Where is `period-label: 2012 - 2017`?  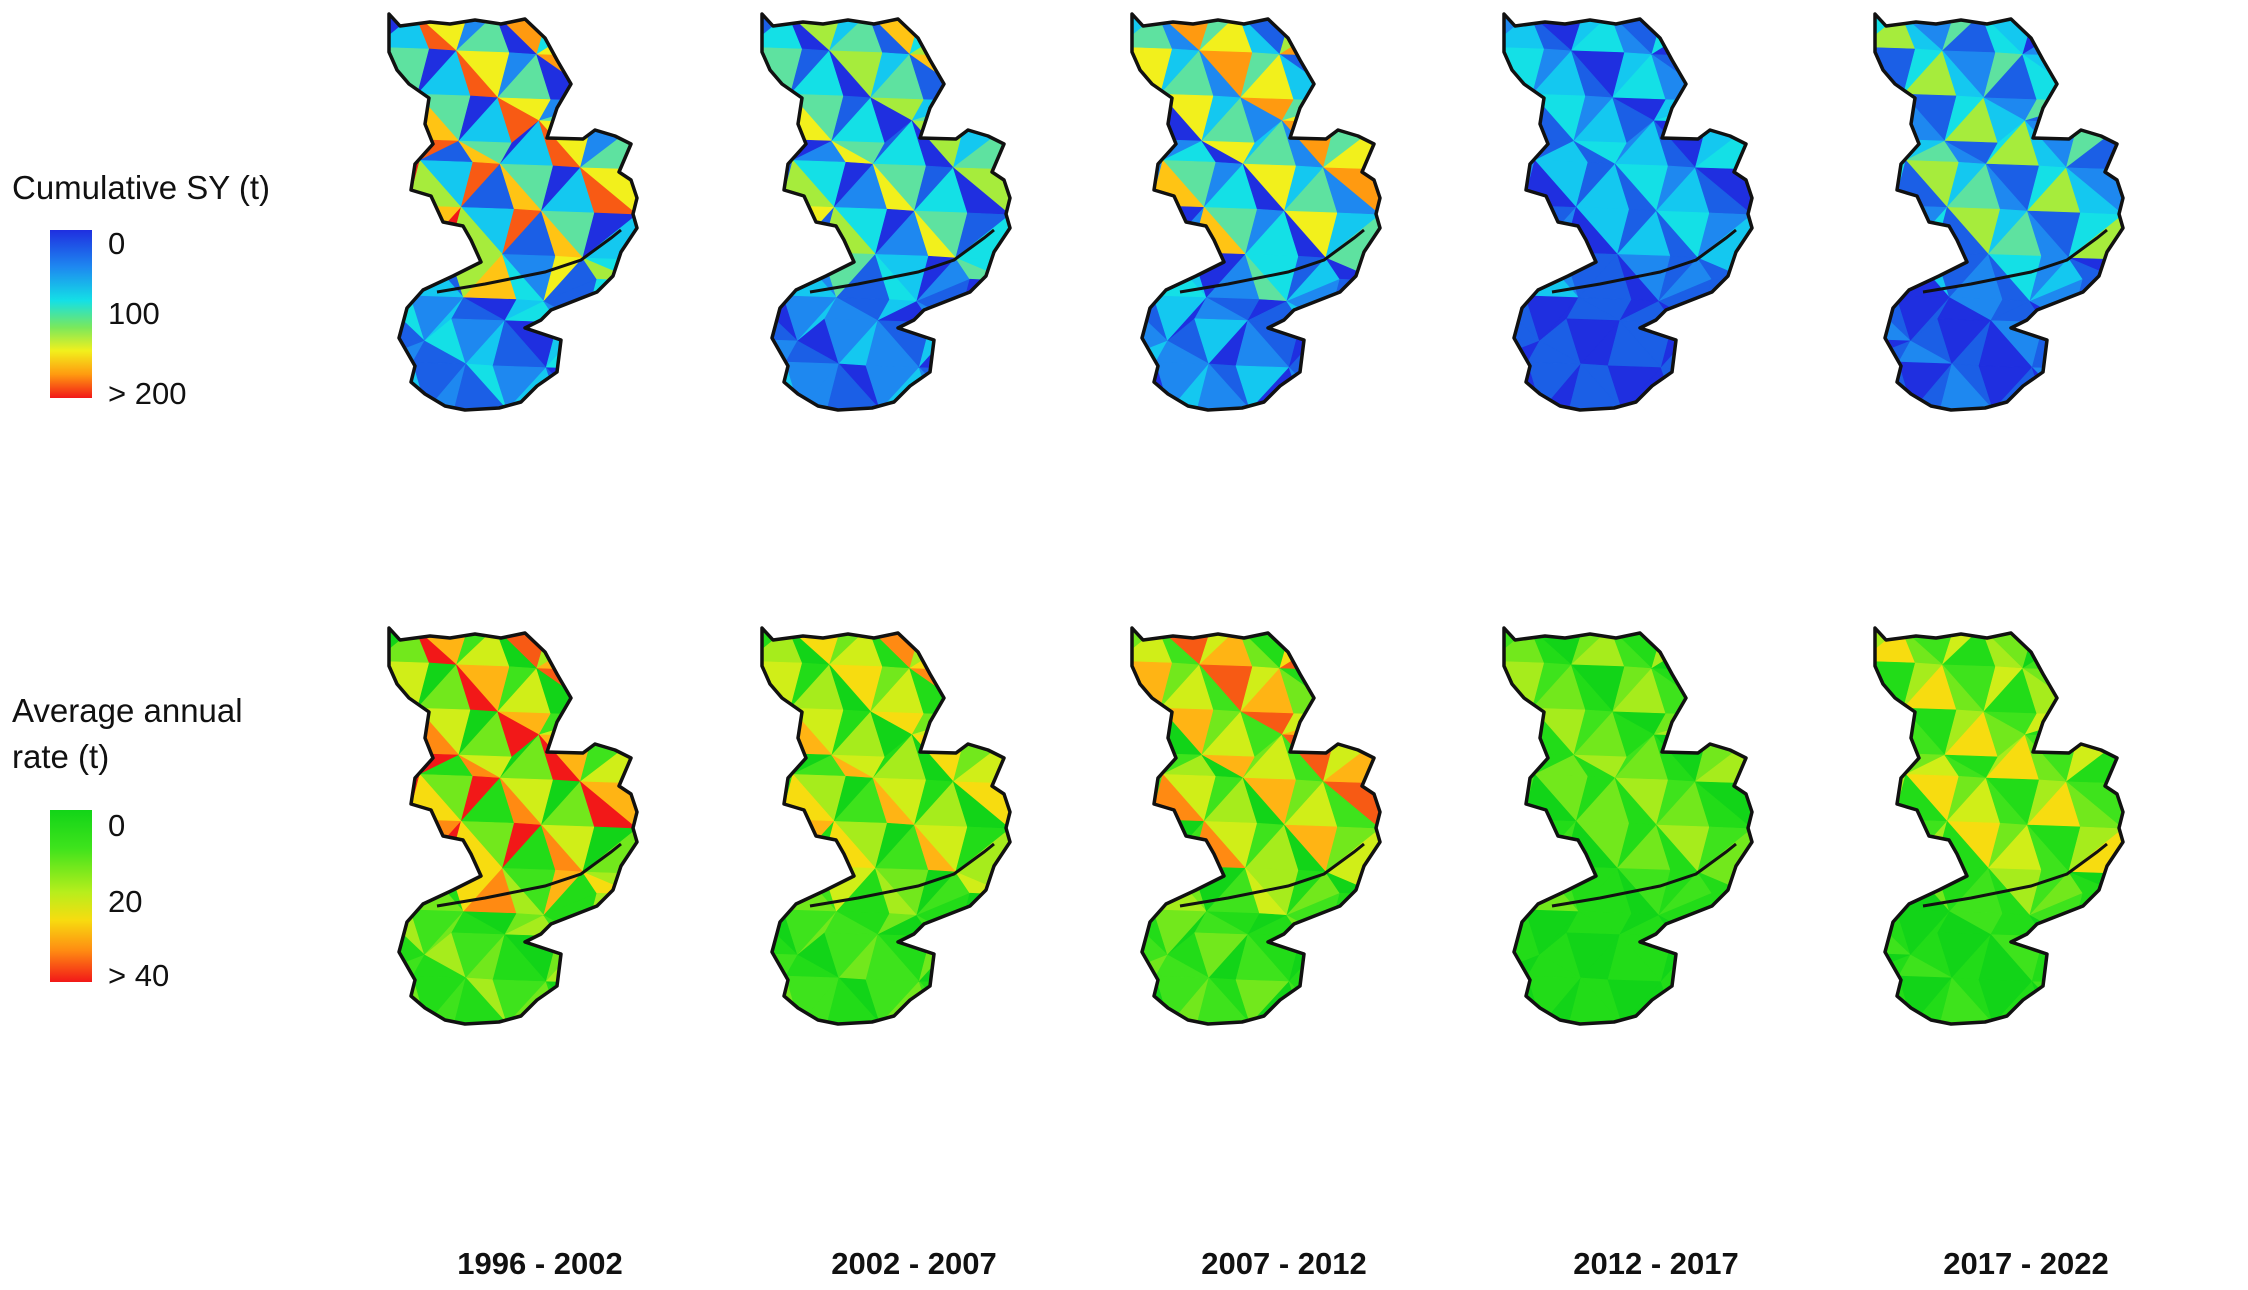 period-label: 2012 - 2017 is located at coordinates (1656, 1263).